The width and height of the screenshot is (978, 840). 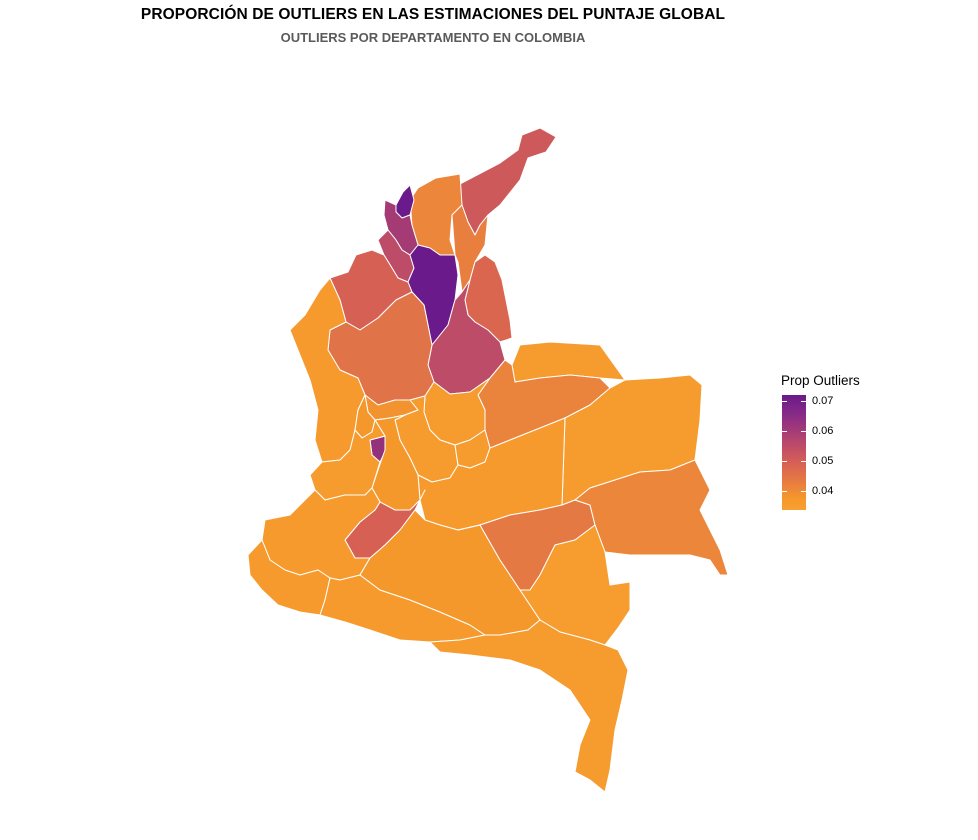 I want to click on legend: Prop Outliers 0.07 0.06 0.05 0.04, so click(x=841, y=441).